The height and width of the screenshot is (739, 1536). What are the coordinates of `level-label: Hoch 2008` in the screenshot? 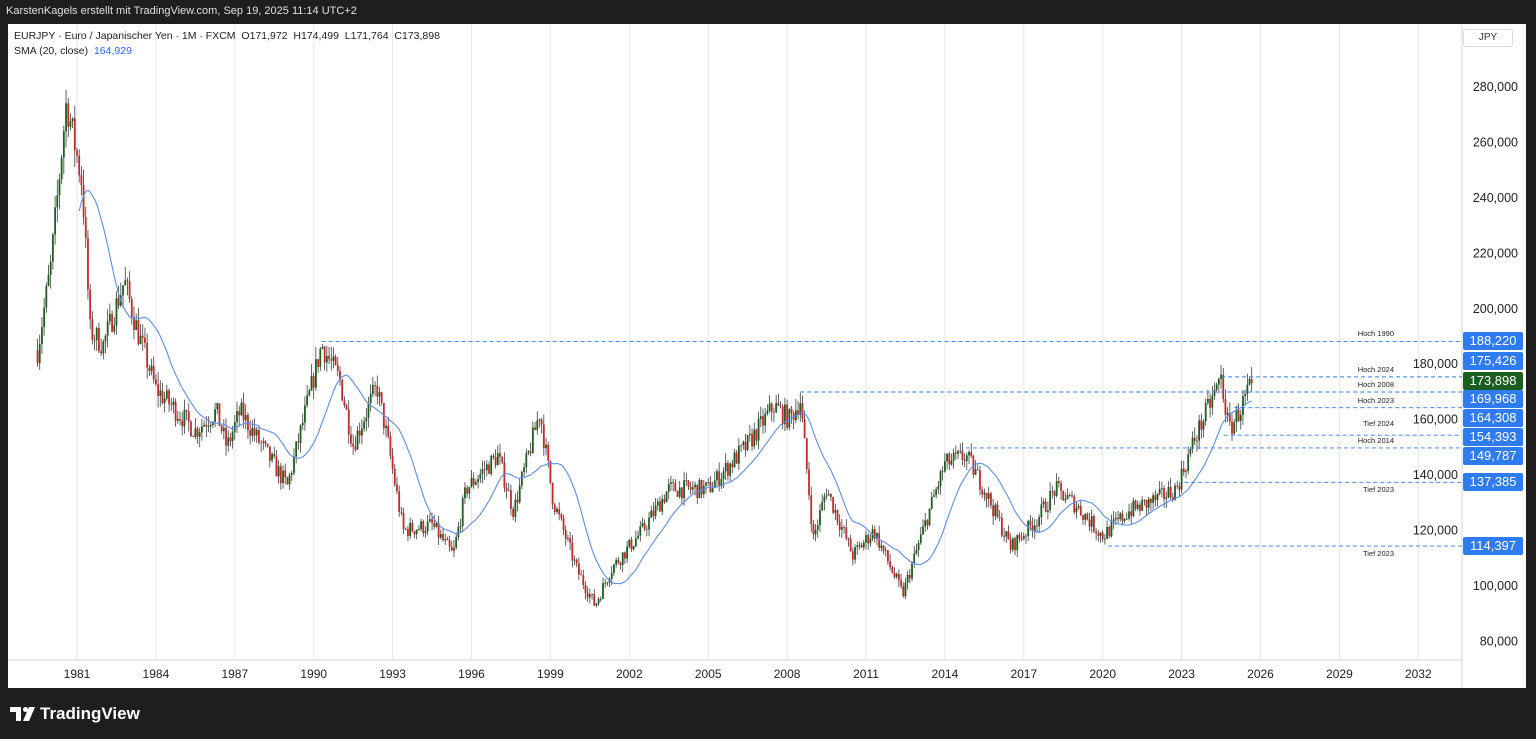 It's located at (1375, 384).